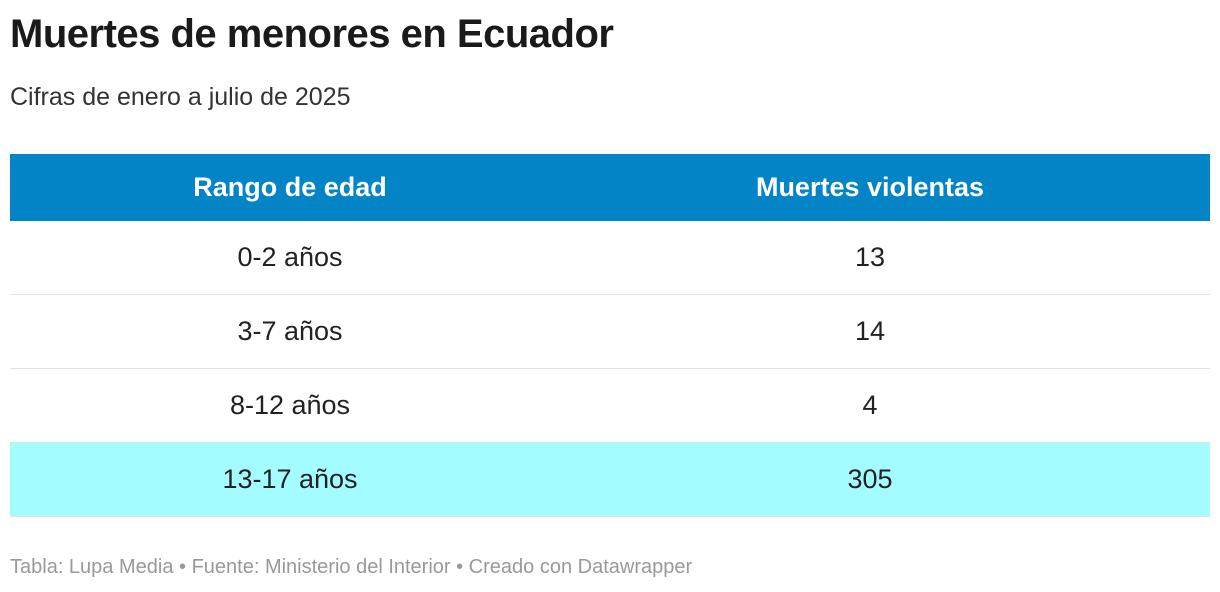  I want to click on table-cell: 8-12 años, so click(290, 405).